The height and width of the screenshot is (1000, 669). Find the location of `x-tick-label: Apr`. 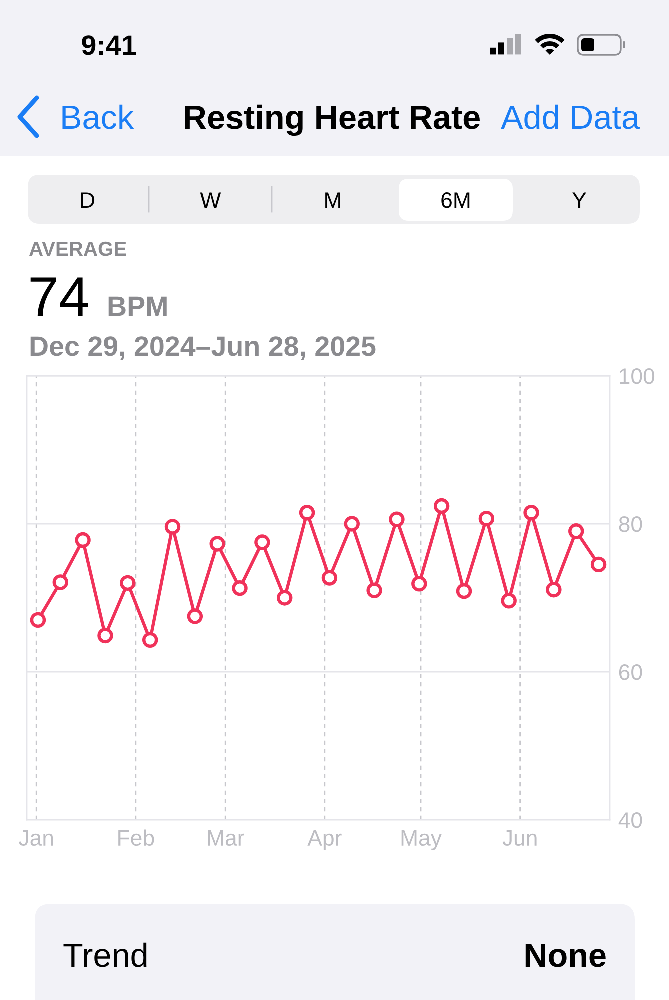

x-tick-label: Apr is located at coordinates (325, 840).